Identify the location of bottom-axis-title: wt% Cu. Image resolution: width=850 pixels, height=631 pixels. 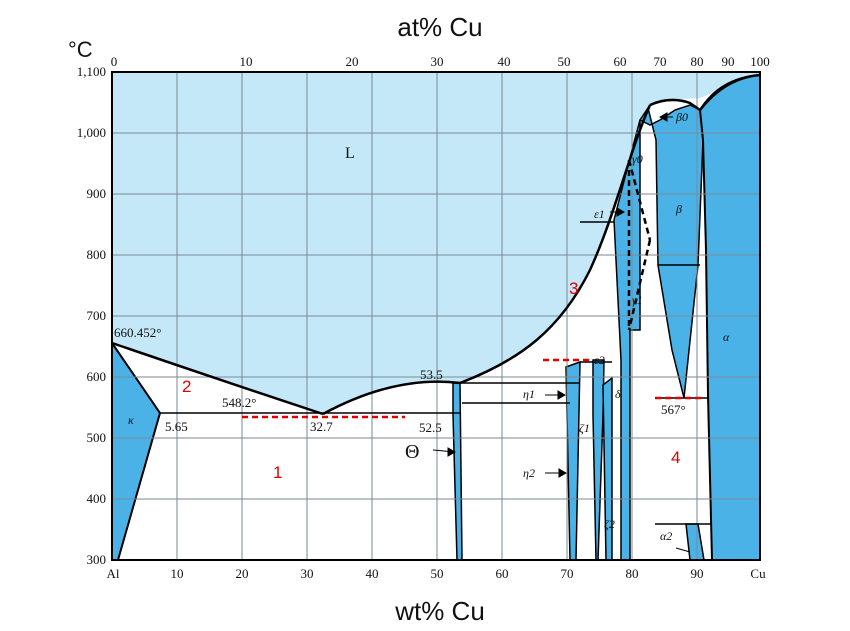
(439, 611).